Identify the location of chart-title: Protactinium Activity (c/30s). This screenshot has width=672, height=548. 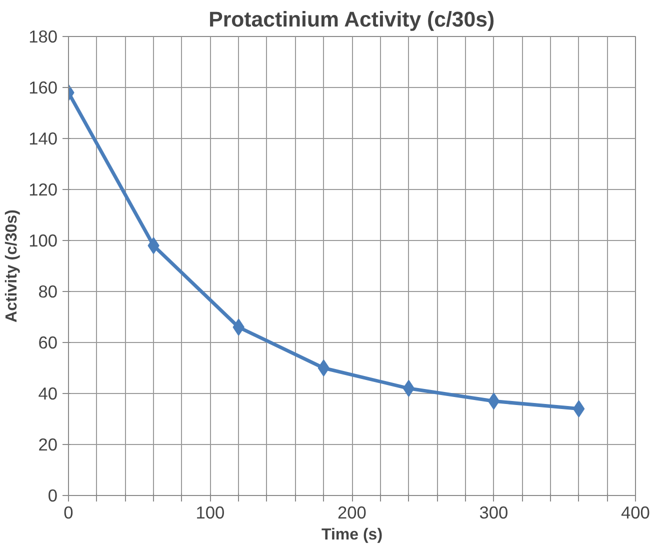
(351, 20).